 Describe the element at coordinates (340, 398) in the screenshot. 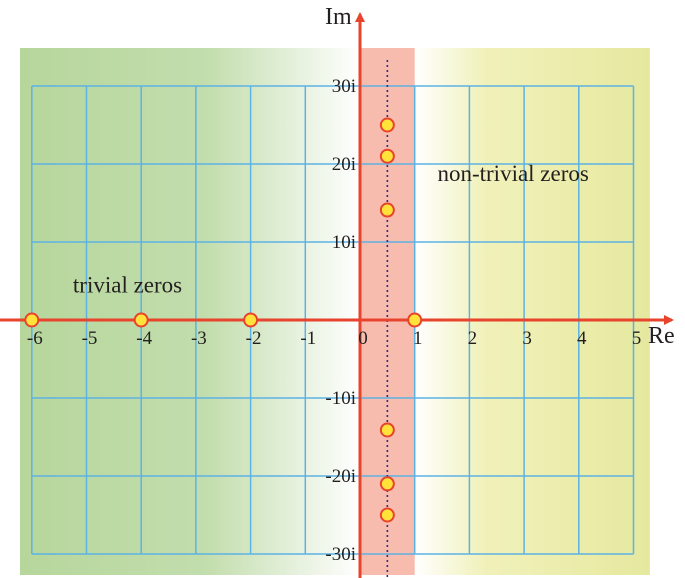

I see `y-tick-label: -10i` at that location.